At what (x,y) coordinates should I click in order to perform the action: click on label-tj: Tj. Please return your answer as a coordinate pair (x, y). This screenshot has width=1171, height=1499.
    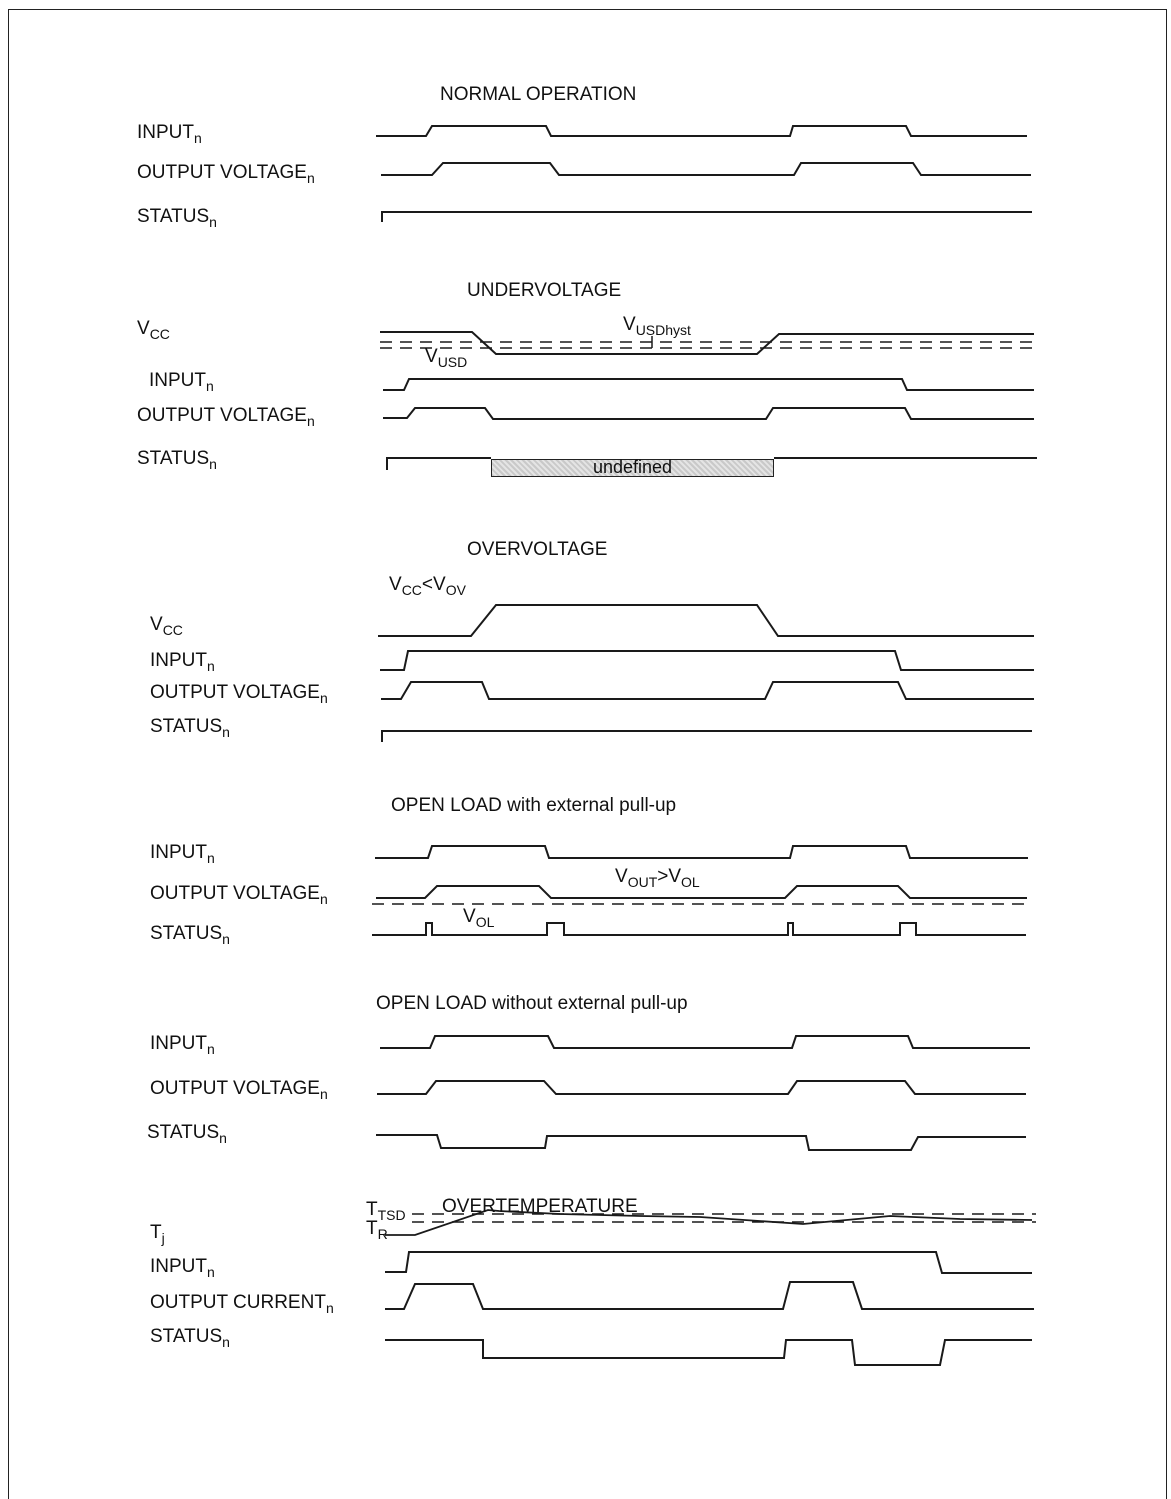
    Looking at the image, I should click on (157, 1234).